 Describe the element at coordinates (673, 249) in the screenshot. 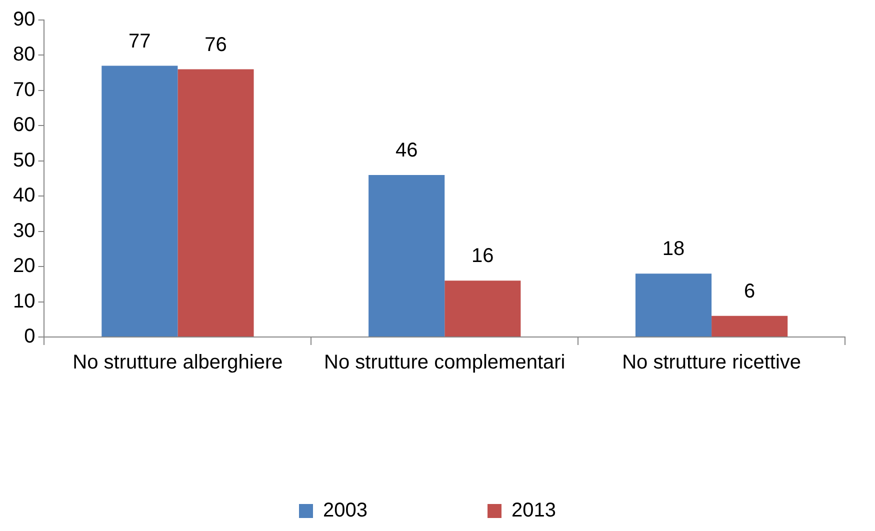

I see `data-label: 18` at that location.